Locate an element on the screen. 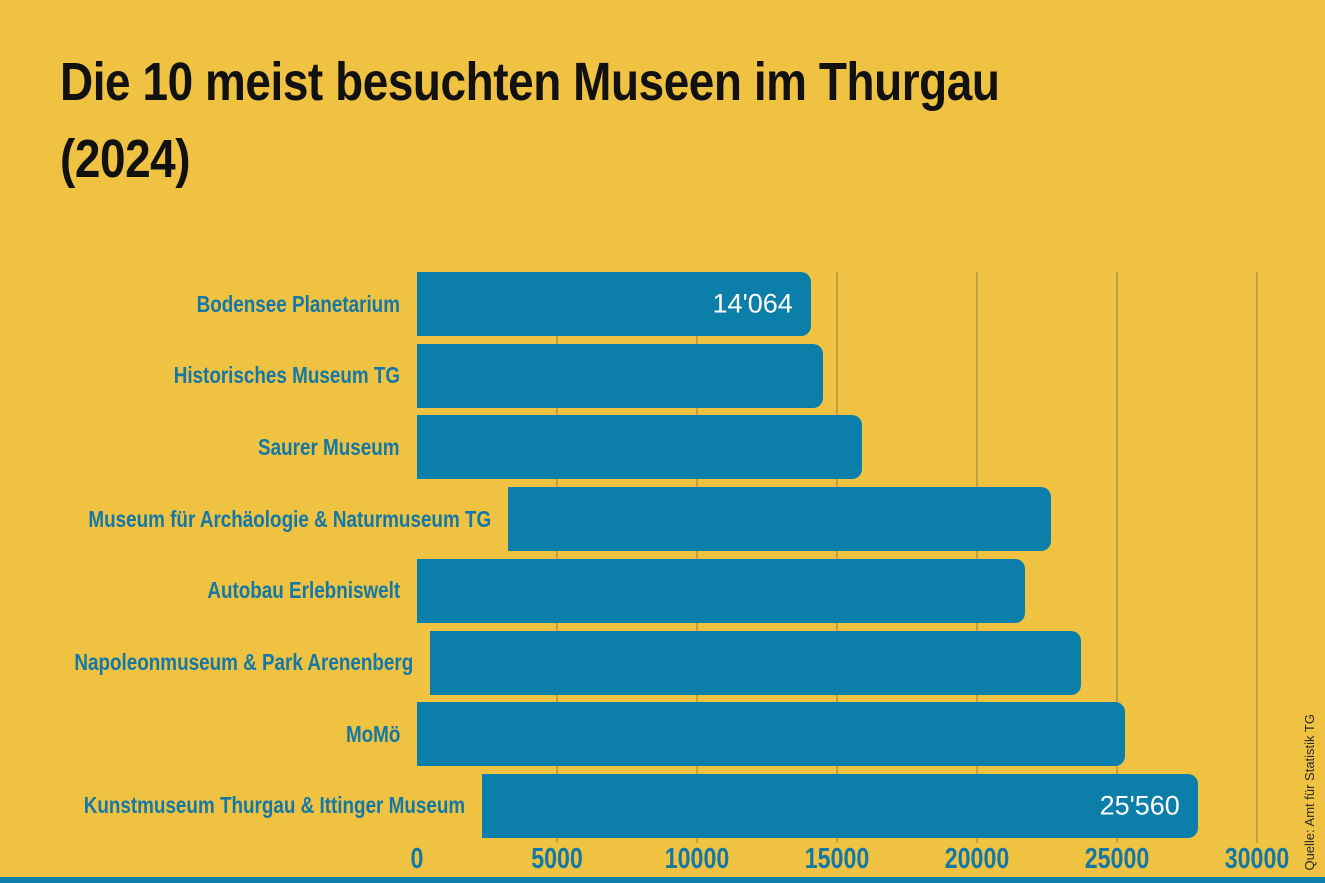 This screenshot has width=1325, height=883. bottom-accent-strip is located at coordinates (662, 880).